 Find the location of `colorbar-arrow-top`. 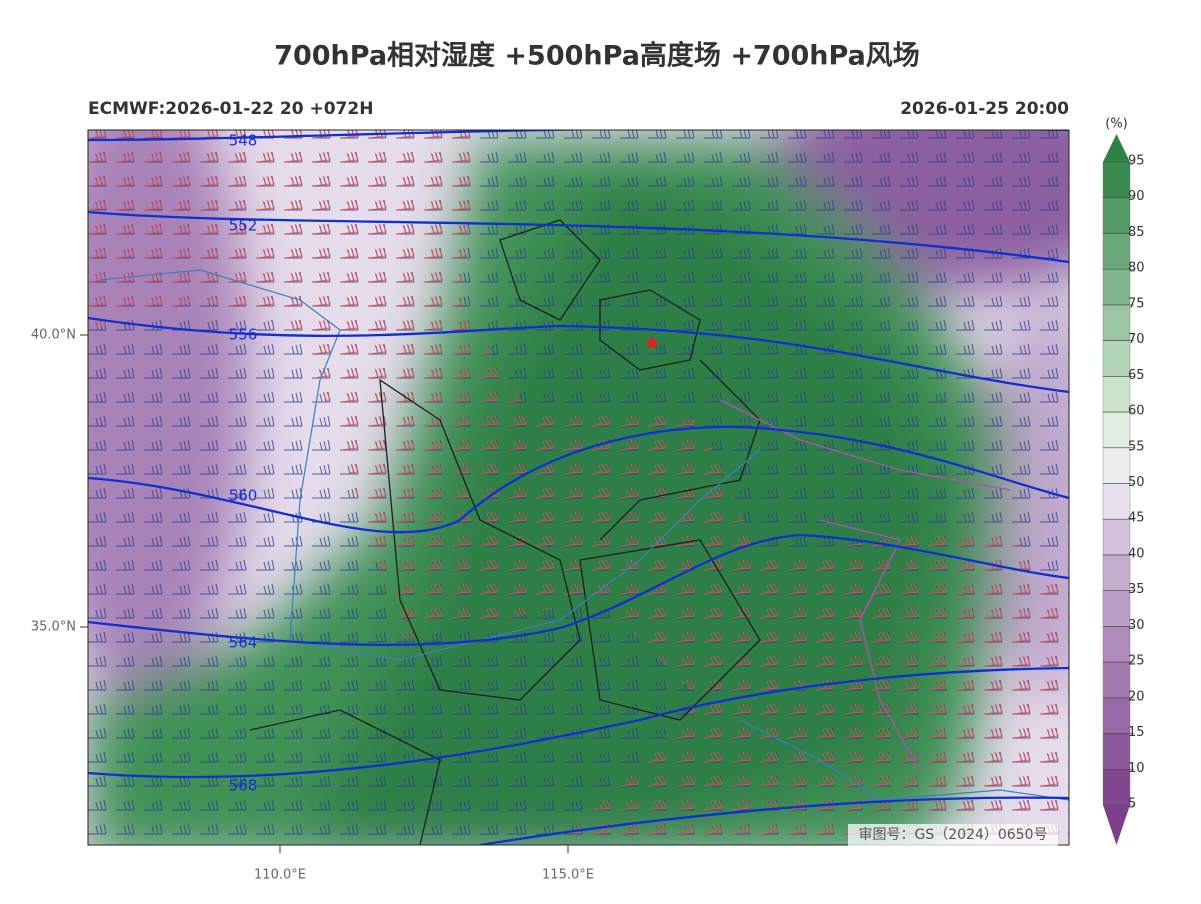

colorbar-arrow-top is located at coordinates (1116, 148).